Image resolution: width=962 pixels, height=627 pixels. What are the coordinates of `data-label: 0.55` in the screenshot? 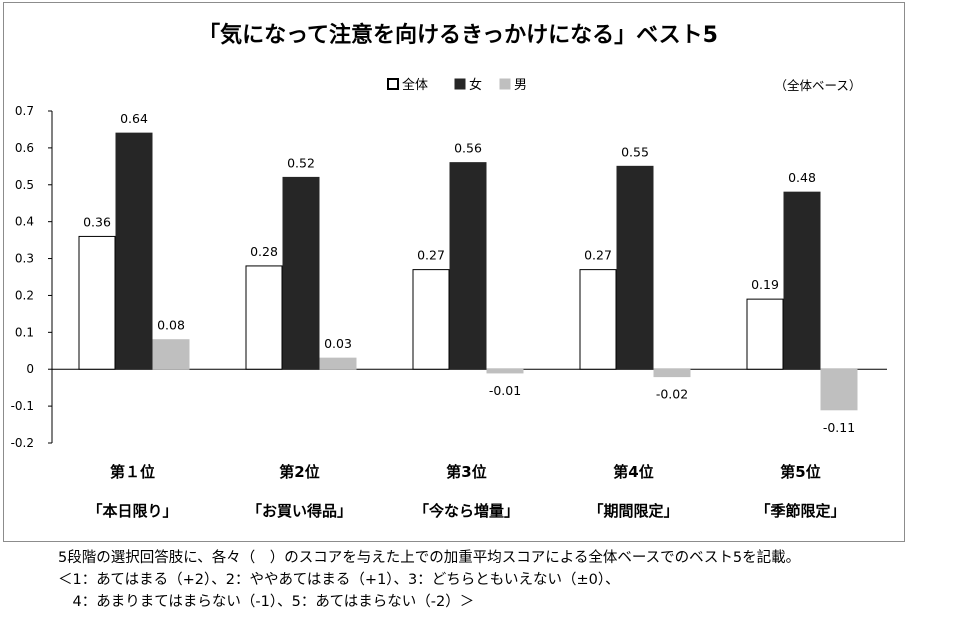 It's located at (635, 151).